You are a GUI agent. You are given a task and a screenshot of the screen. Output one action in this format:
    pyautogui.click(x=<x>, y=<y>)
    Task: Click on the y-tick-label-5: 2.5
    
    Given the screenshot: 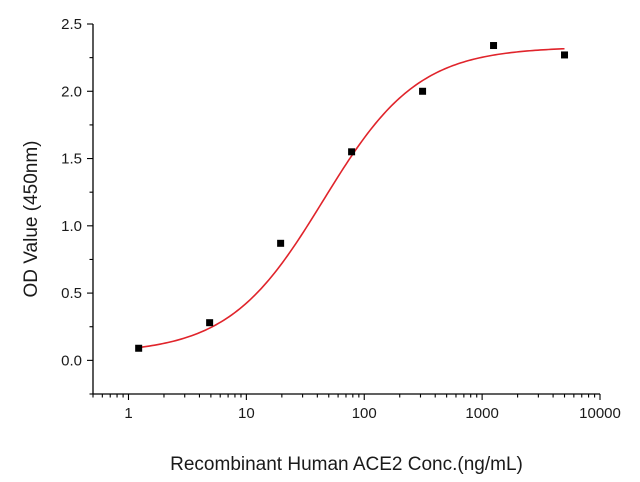 What is the action you would take?
    pyautogui.click(x=71, y=24)
    